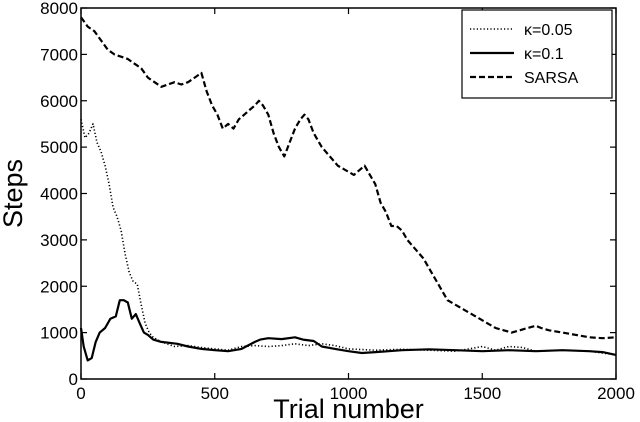 This screenshot has height=422, width=640. I want to click on legend: κ=0.05 κ=0.1 SARSA, so click(537, 54).